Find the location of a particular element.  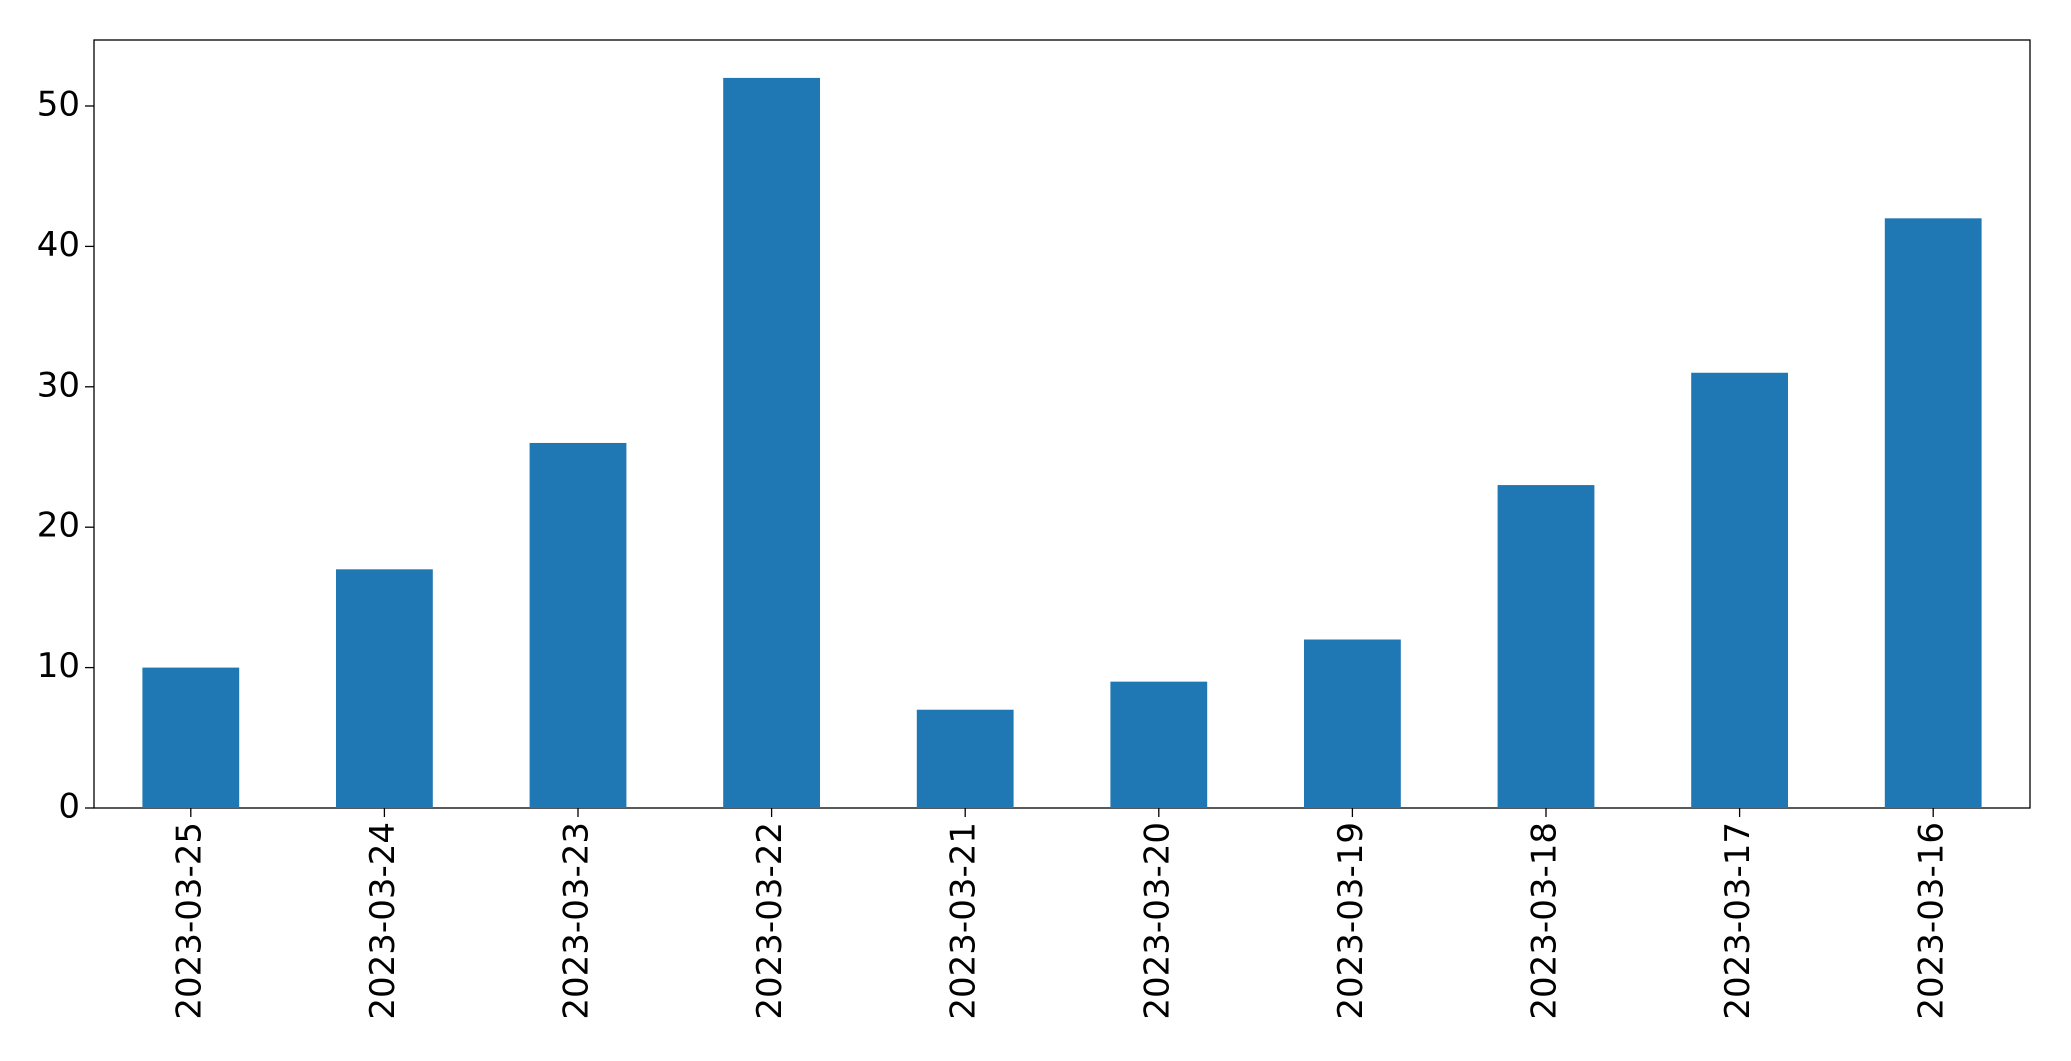

x-tick-label: 2023-03-19 is located at coordinates (1351, 921).